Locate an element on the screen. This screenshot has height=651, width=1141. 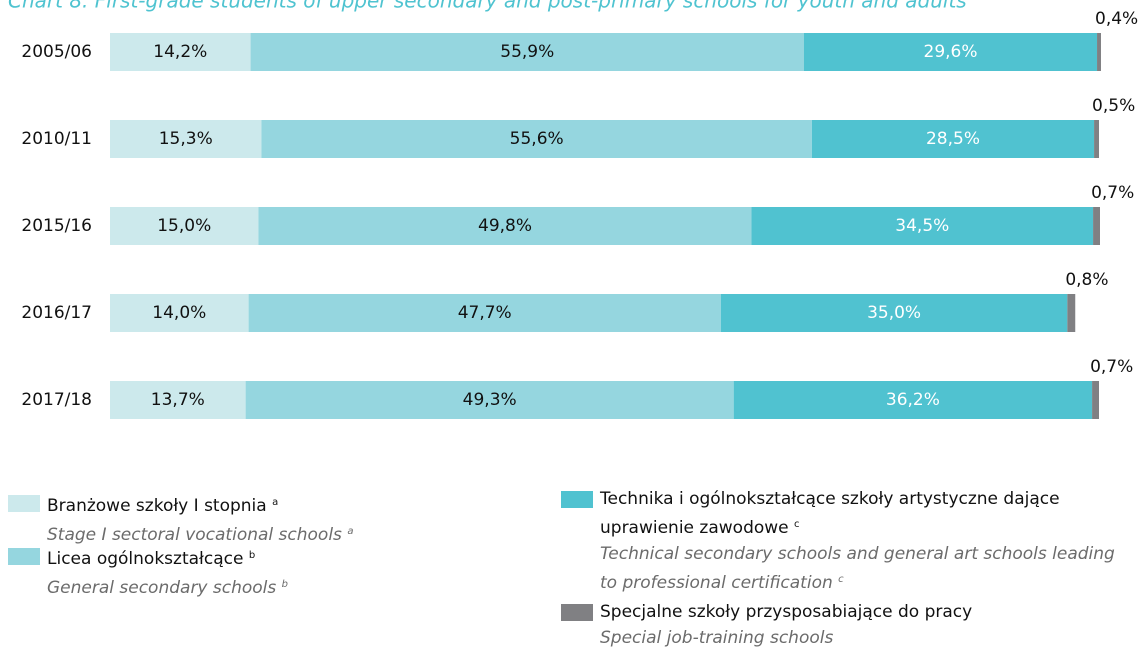
legend-label-en: General secondary schools is located at coordinates (162, 588).